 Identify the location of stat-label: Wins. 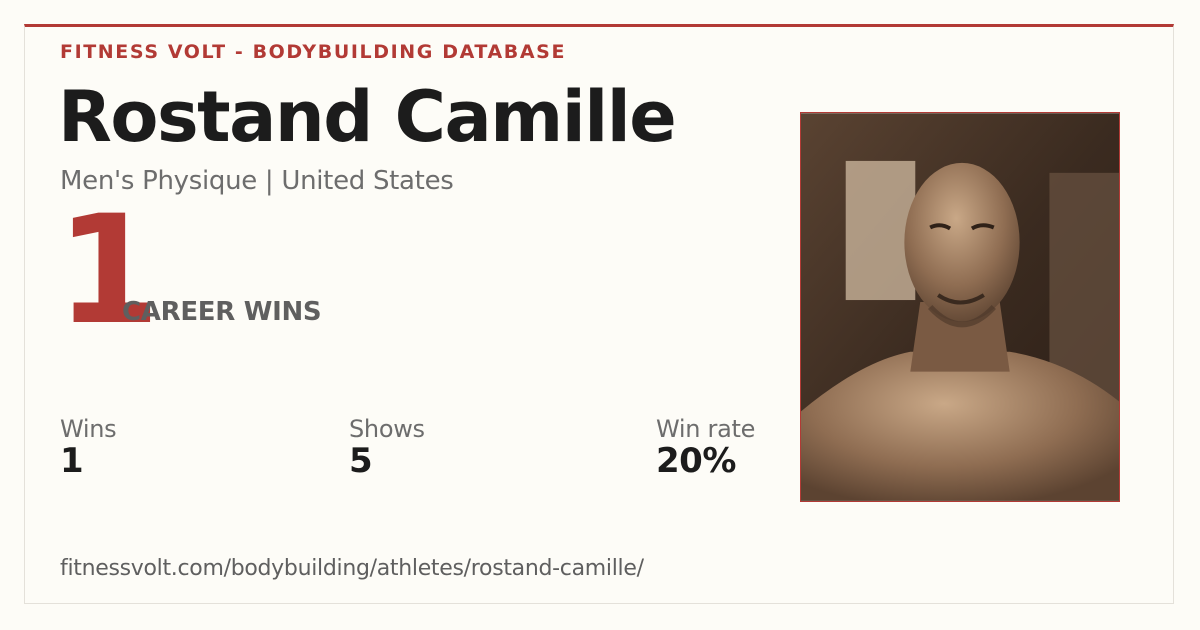
(88, 429).